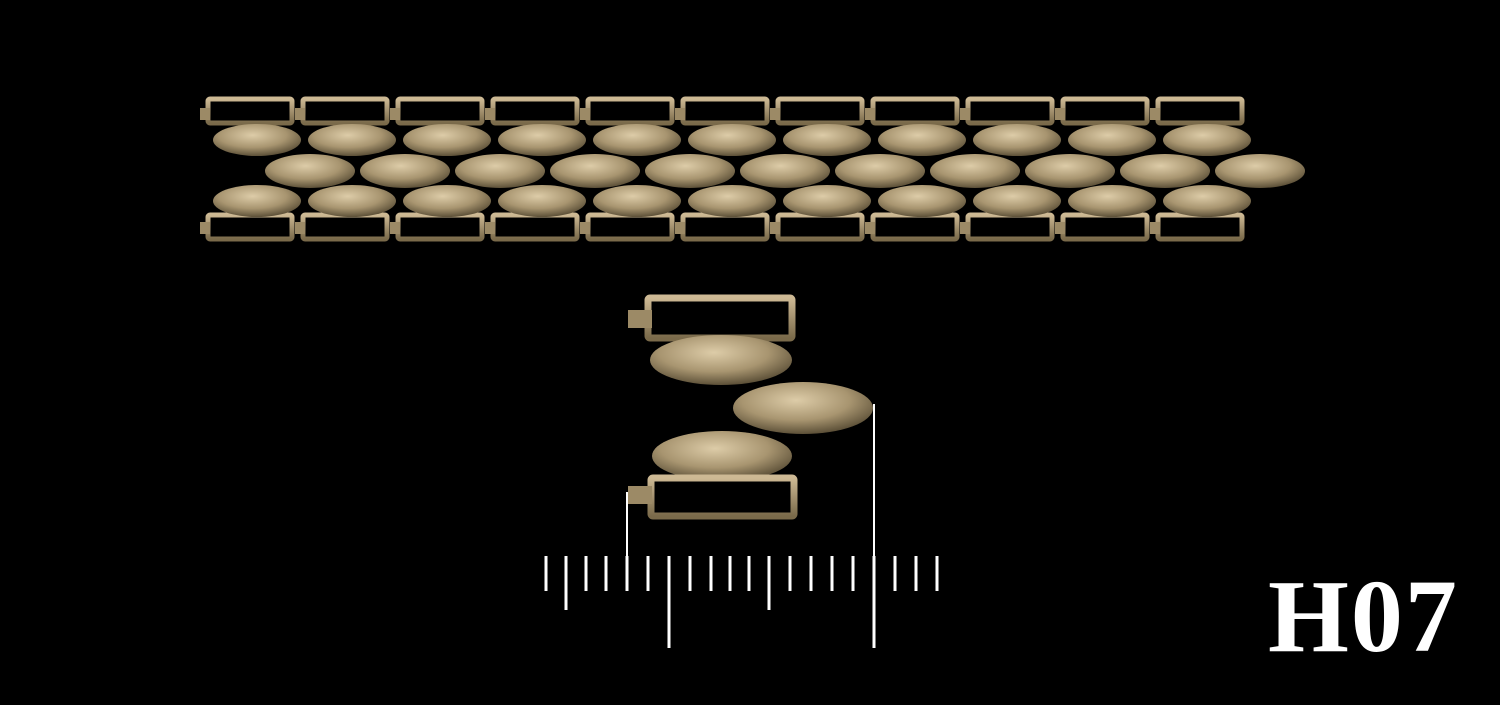  I want to click on link-frame-bottom, so click(722, 497).